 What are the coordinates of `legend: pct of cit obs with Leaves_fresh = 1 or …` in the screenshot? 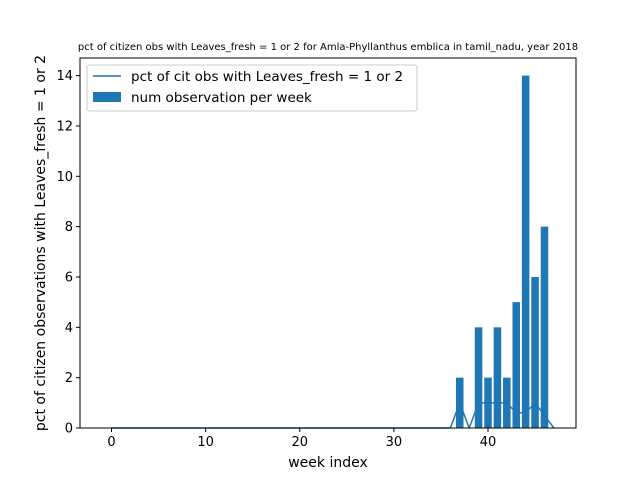 It's located at (252, 88).